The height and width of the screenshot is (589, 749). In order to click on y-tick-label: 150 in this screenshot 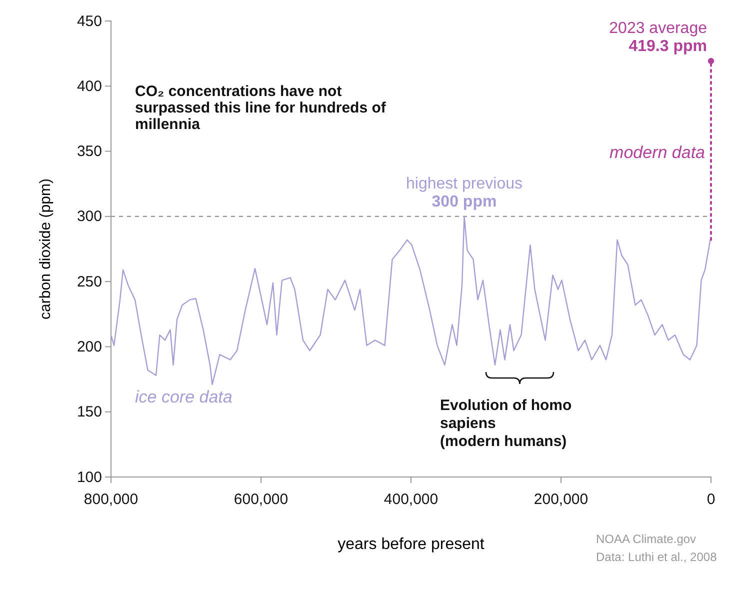, I will do `click(89, 412)`.